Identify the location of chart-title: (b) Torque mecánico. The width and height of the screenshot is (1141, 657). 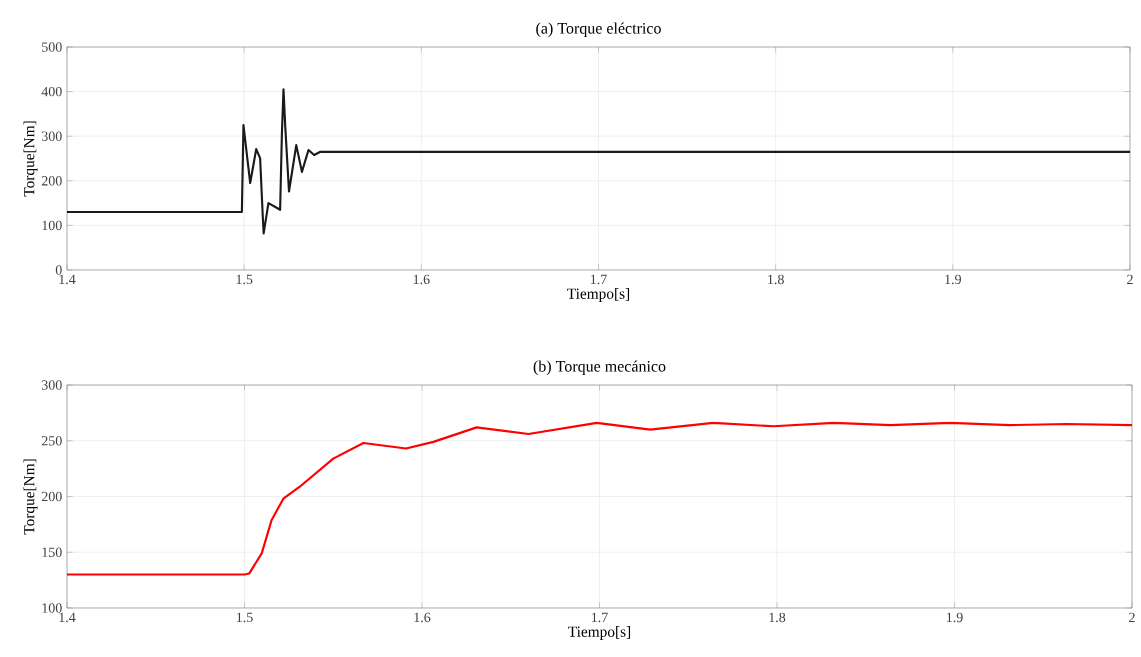
(599, 367).